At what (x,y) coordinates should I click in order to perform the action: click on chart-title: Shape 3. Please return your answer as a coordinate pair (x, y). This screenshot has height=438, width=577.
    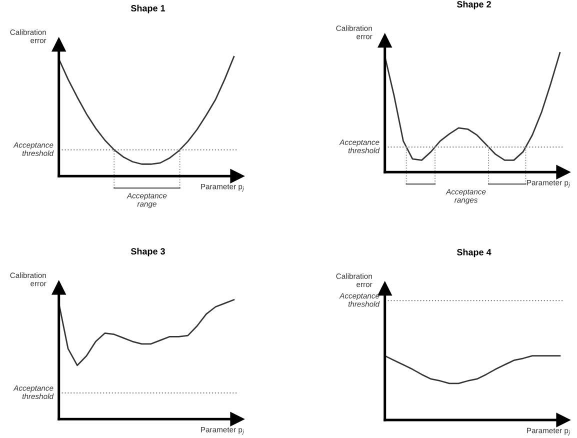
    Looking at the image, I should click on (147, 252).